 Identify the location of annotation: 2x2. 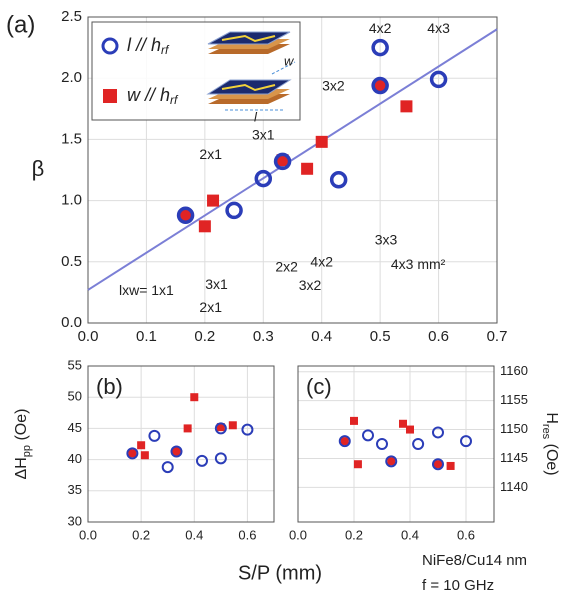
(286, 267).